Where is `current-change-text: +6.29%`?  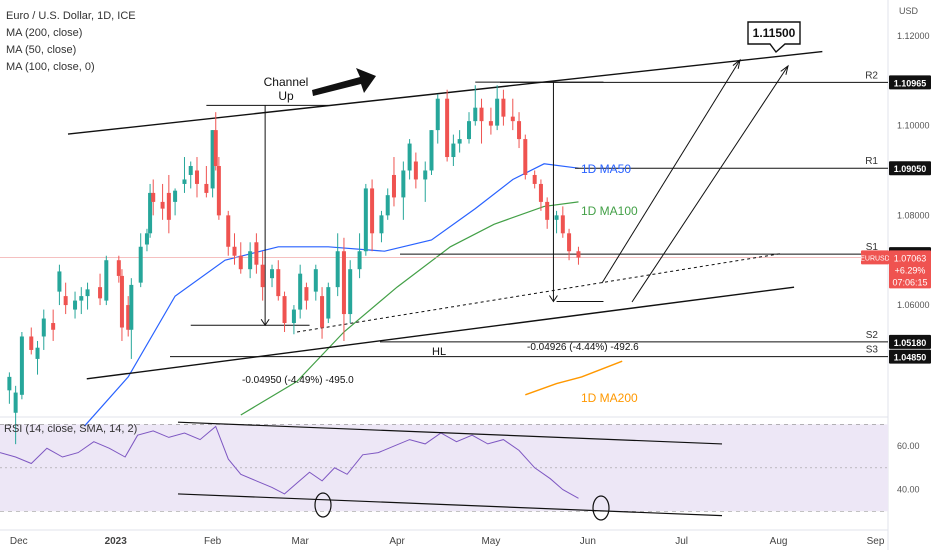
current-change-text: +6.29% is located at coordinates (910, 270).